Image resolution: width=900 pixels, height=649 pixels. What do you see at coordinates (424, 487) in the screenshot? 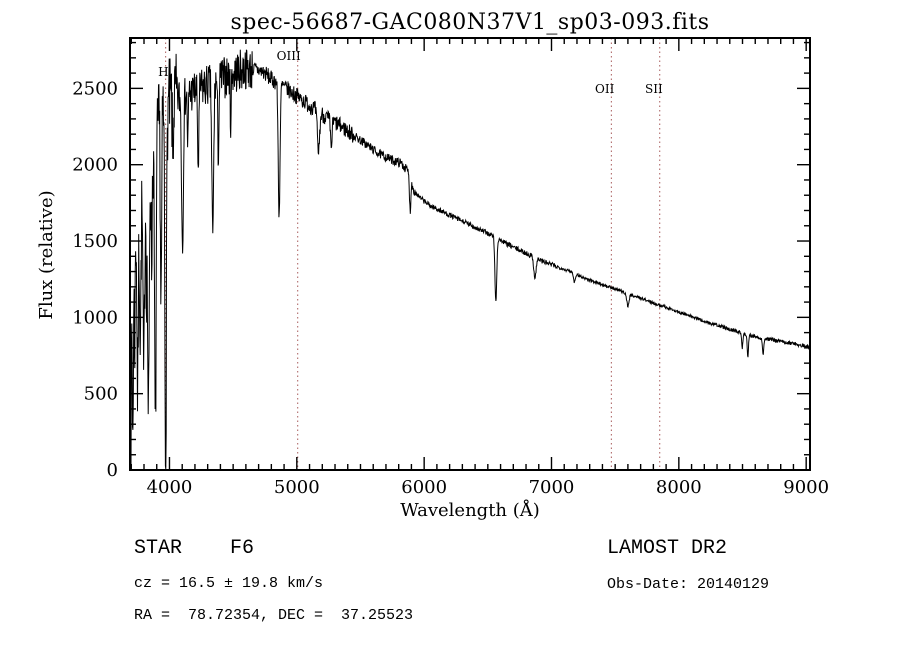
I see `x-tick-label: 6000` at bounding box center [424, 487].